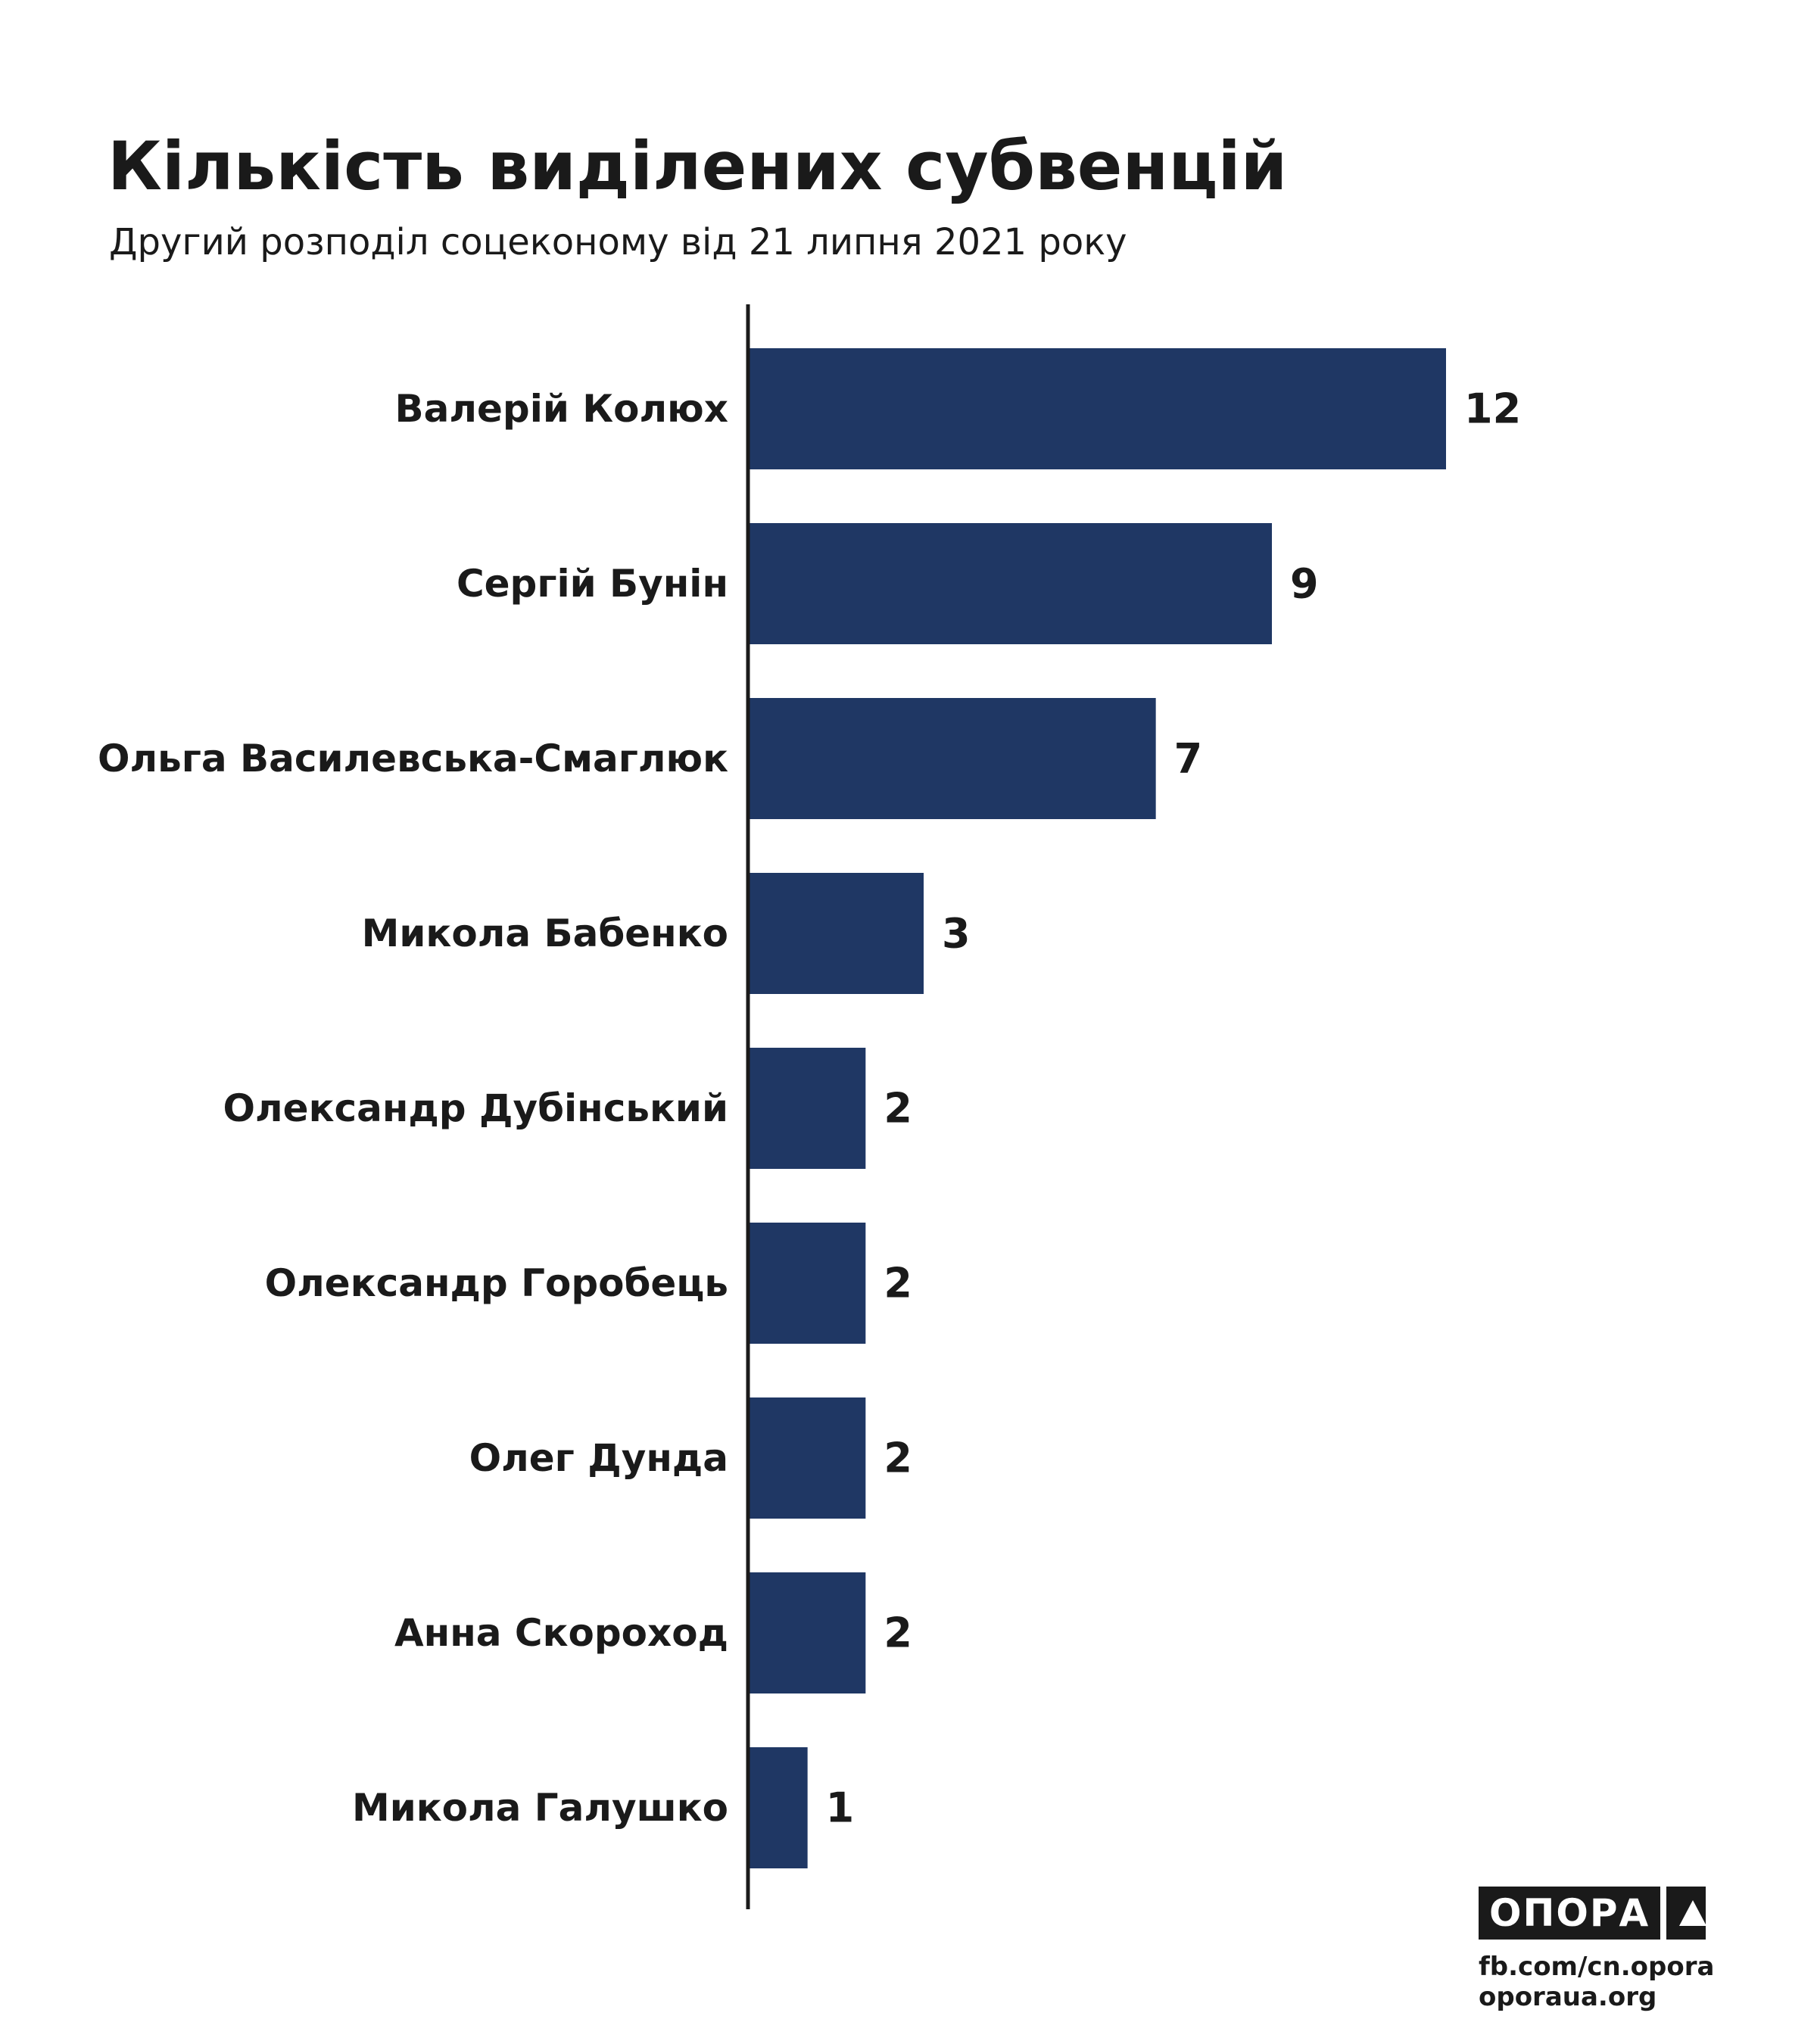 The height and width of the screenshot is (2044, 1817). What do you see at coordinates (956, 934) in the screenshot?
I see `value-label-3: 3` at bounding box center [956, 934].